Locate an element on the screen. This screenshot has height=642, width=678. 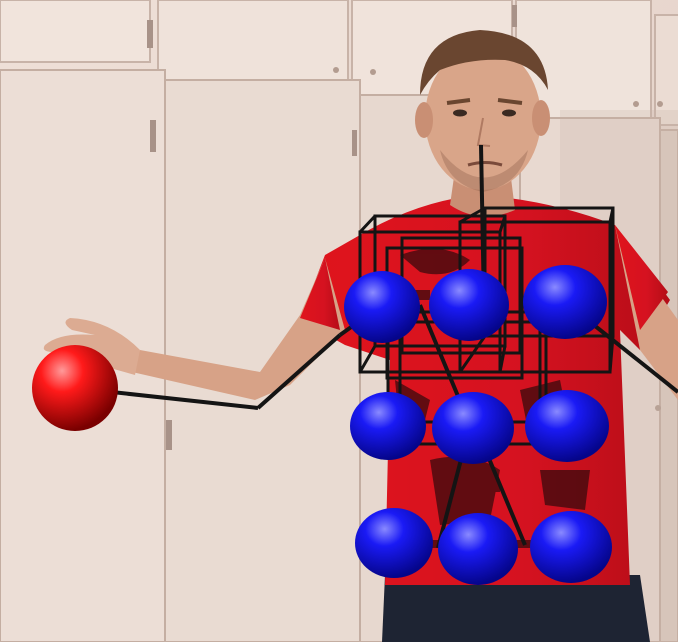
blue-ball-spine is located at coordinates (473, 428).